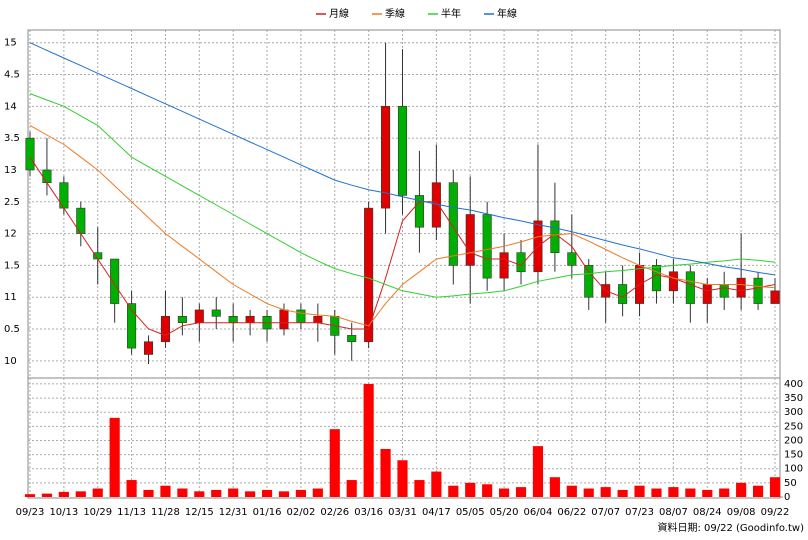  What do you see at coordinates (793, 384) in the screenshot?
I see `y2-tick-label: 400` at bounding box center [793, 384].